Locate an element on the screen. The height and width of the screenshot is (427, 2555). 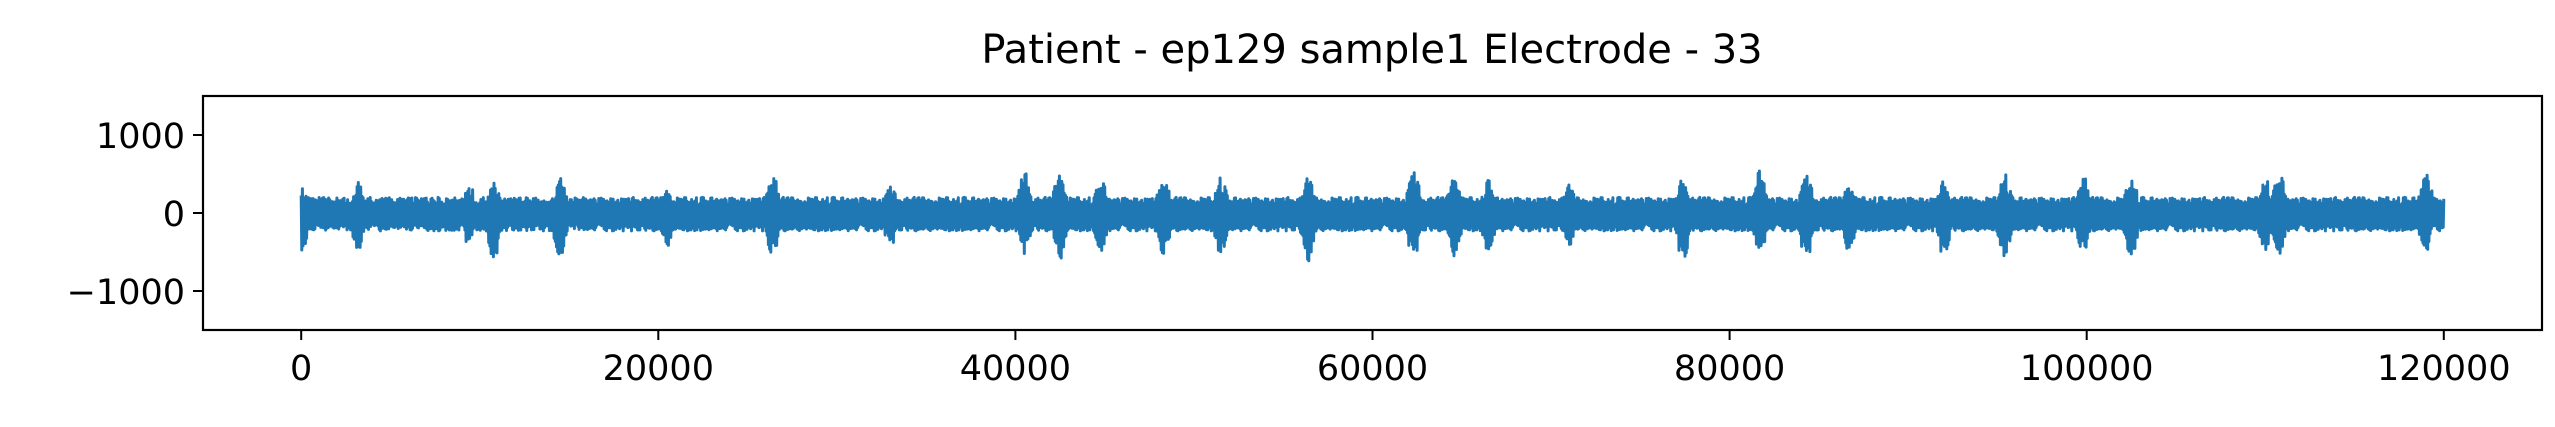
x-tick-label: 100000 is located at coordinates (2087, 369).